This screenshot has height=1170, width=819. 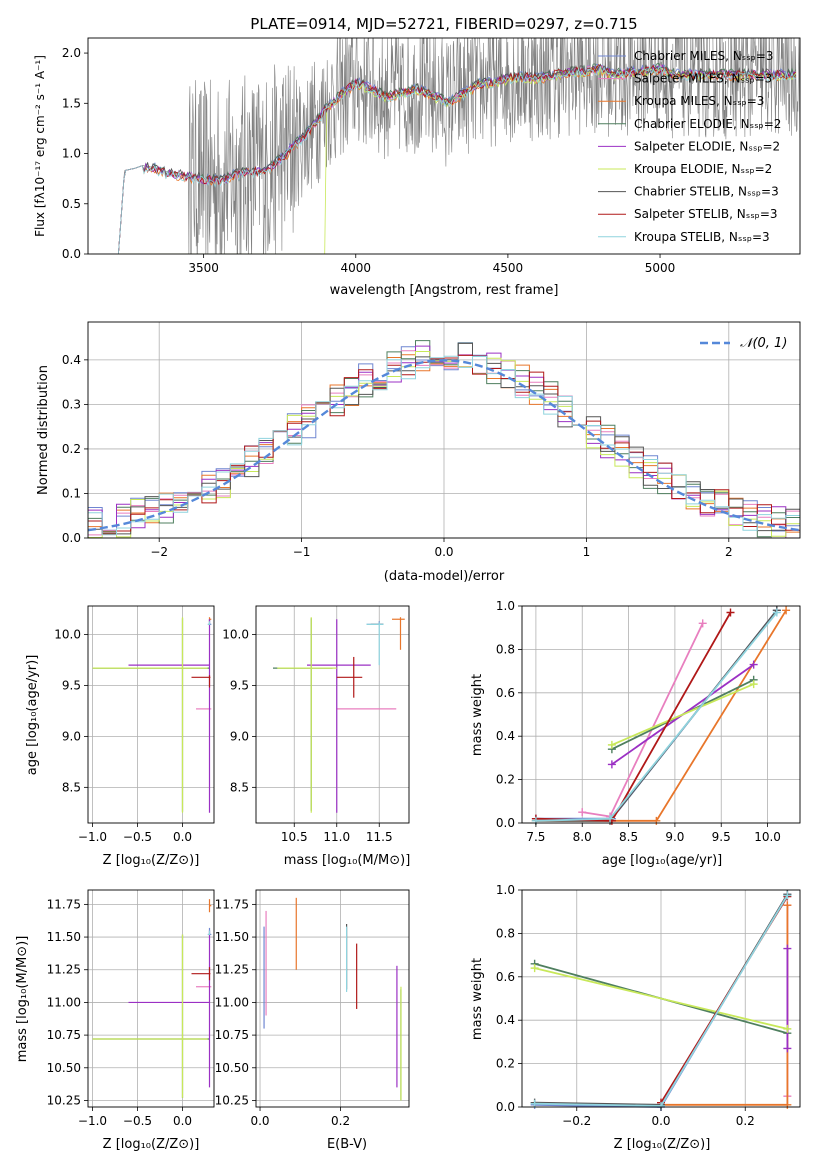 I want to click on mass-weight-age-xlabel: age [log₁₀(age/yr)], so click(x=662, y=860).